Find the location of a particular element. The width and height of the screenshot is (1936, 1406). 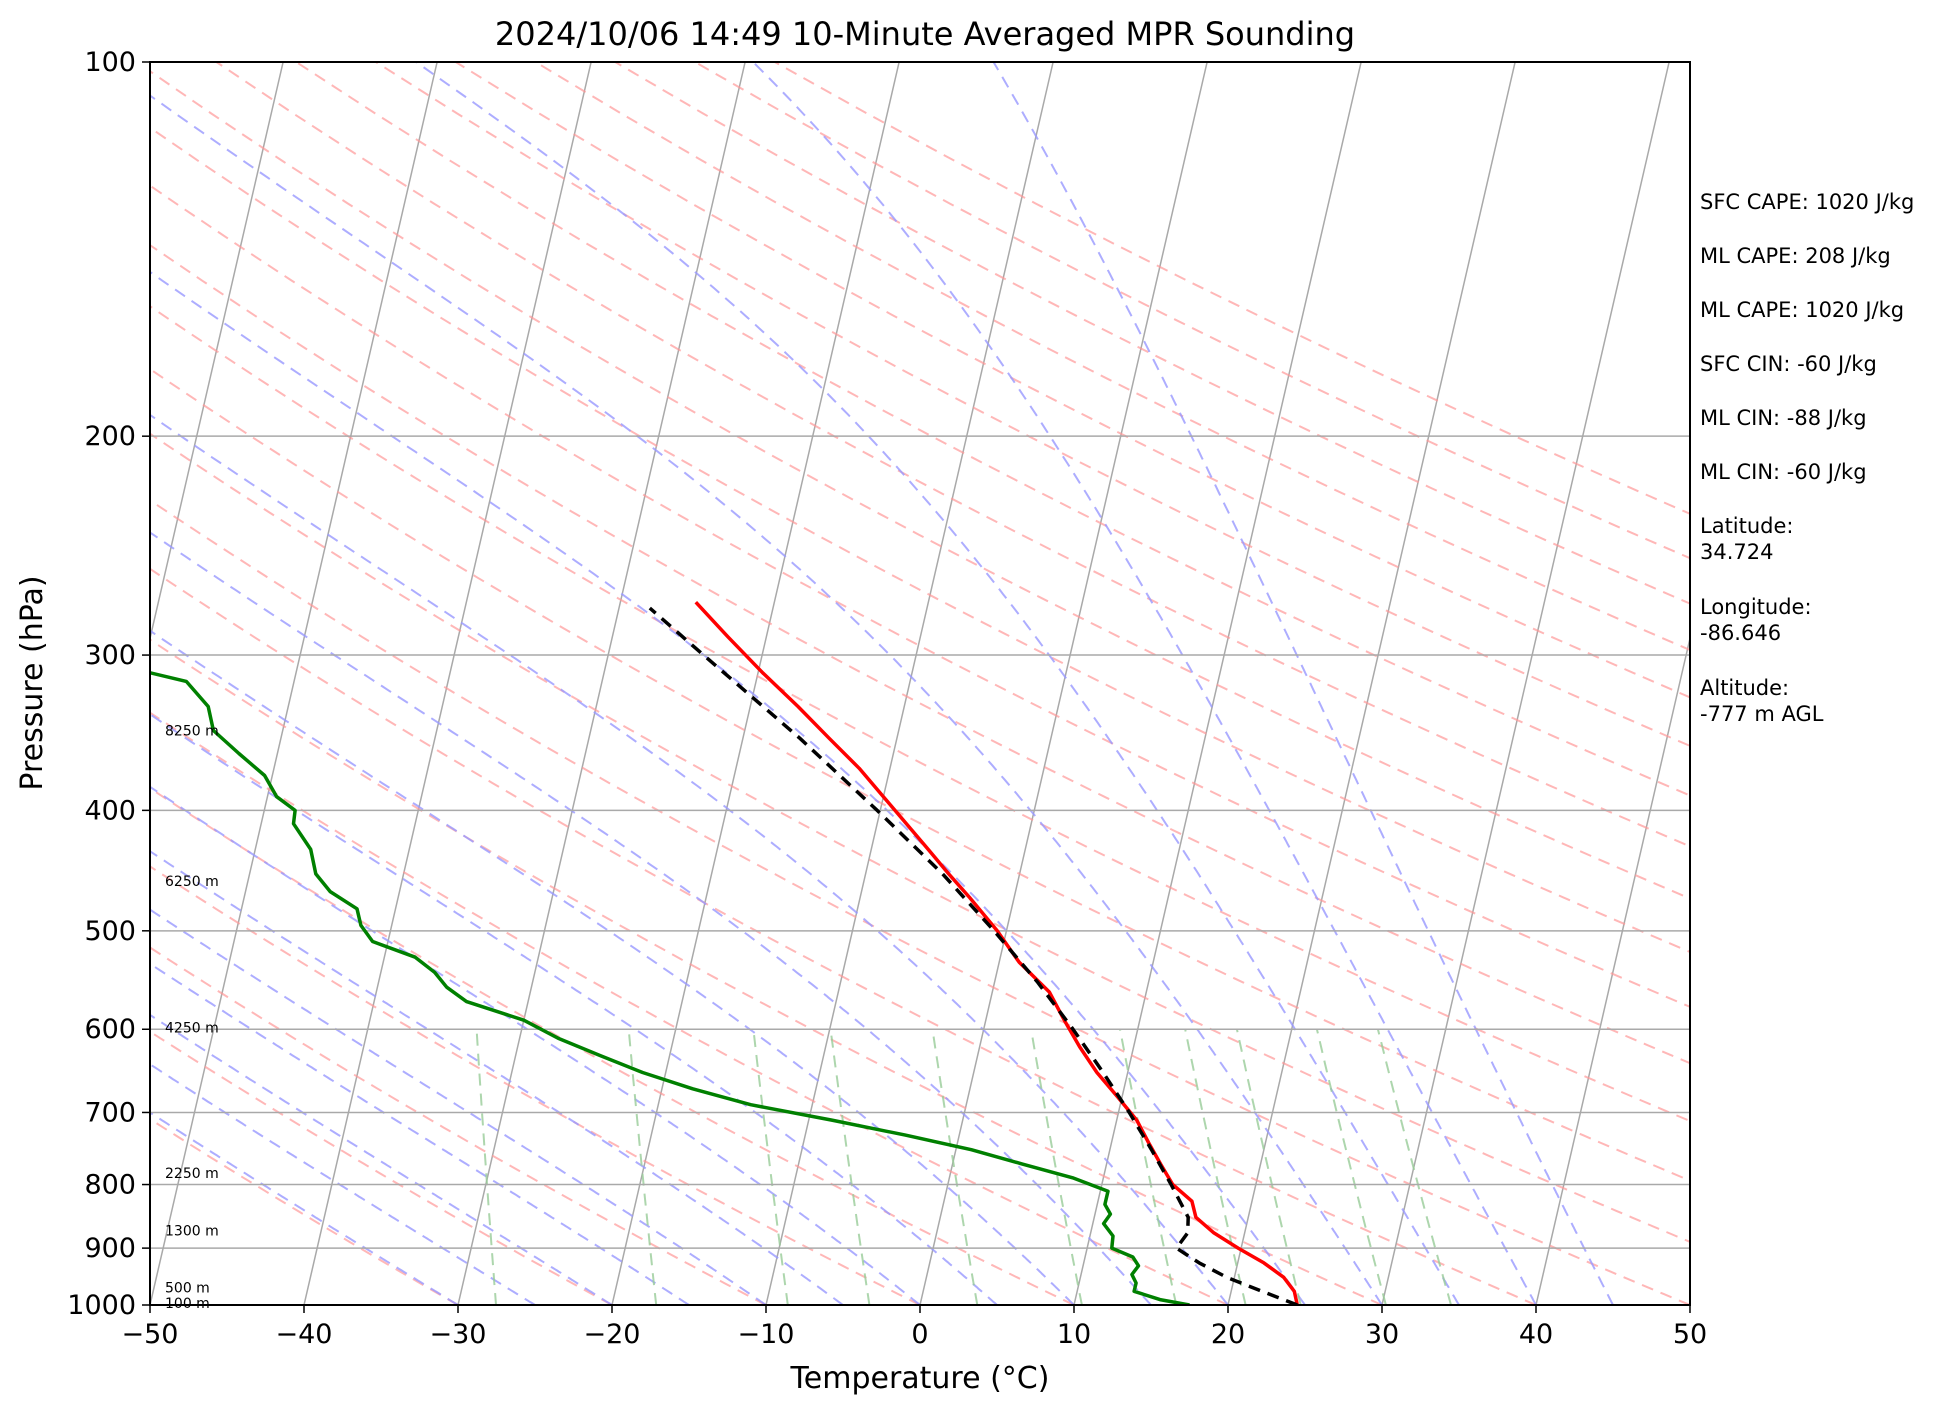

mixing-ratio-lines is located at coordinates (963, 1166).